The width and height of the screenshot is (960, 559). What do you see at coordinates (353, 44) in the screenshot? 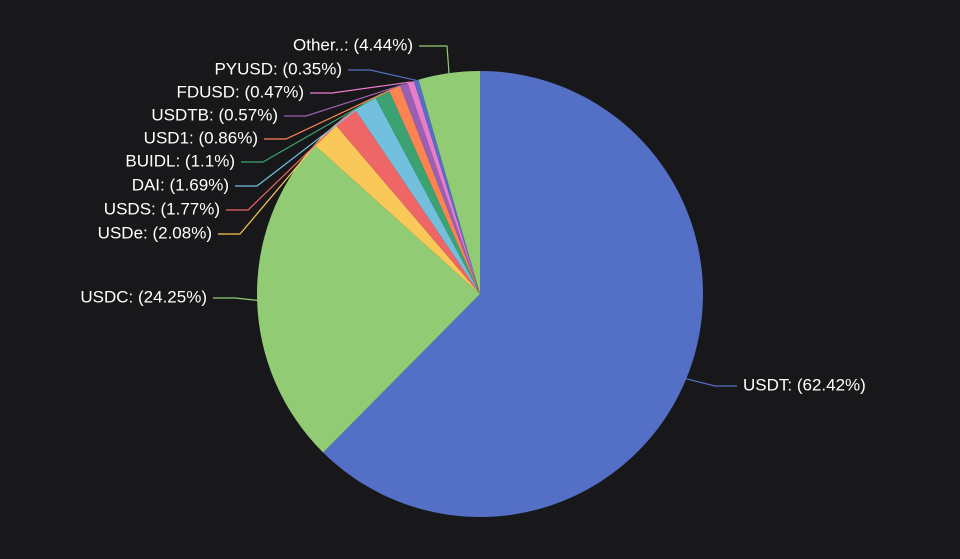
I see `slice-label-other: Other..: (4.44%)` at bounding box center [353, 44].